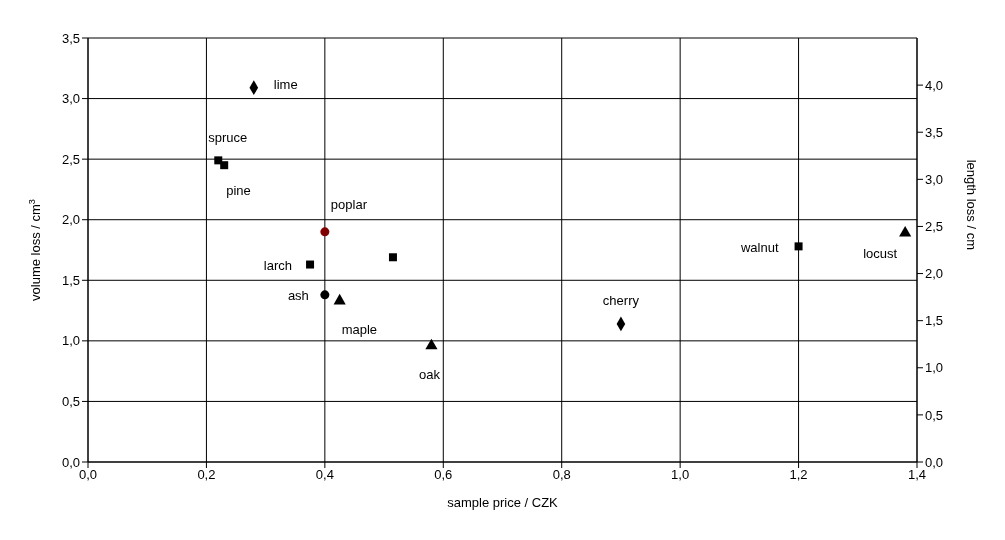  I want to click on y2-tick-label: 1,5, so click(934, 321).